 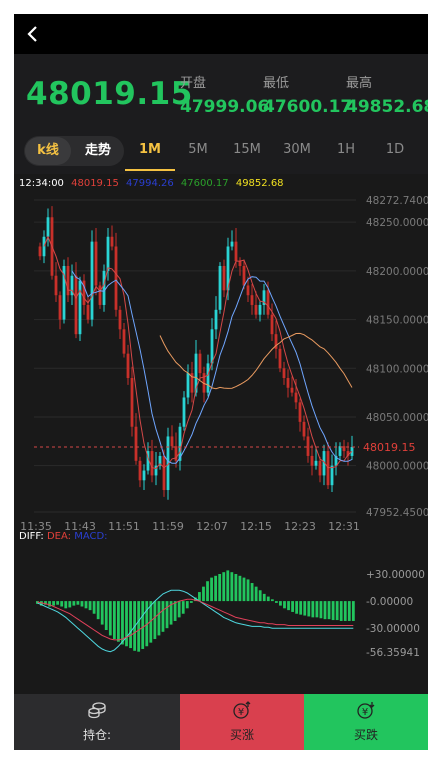 I want to click on open-value: 47999.06, so click(x=225, y=107).